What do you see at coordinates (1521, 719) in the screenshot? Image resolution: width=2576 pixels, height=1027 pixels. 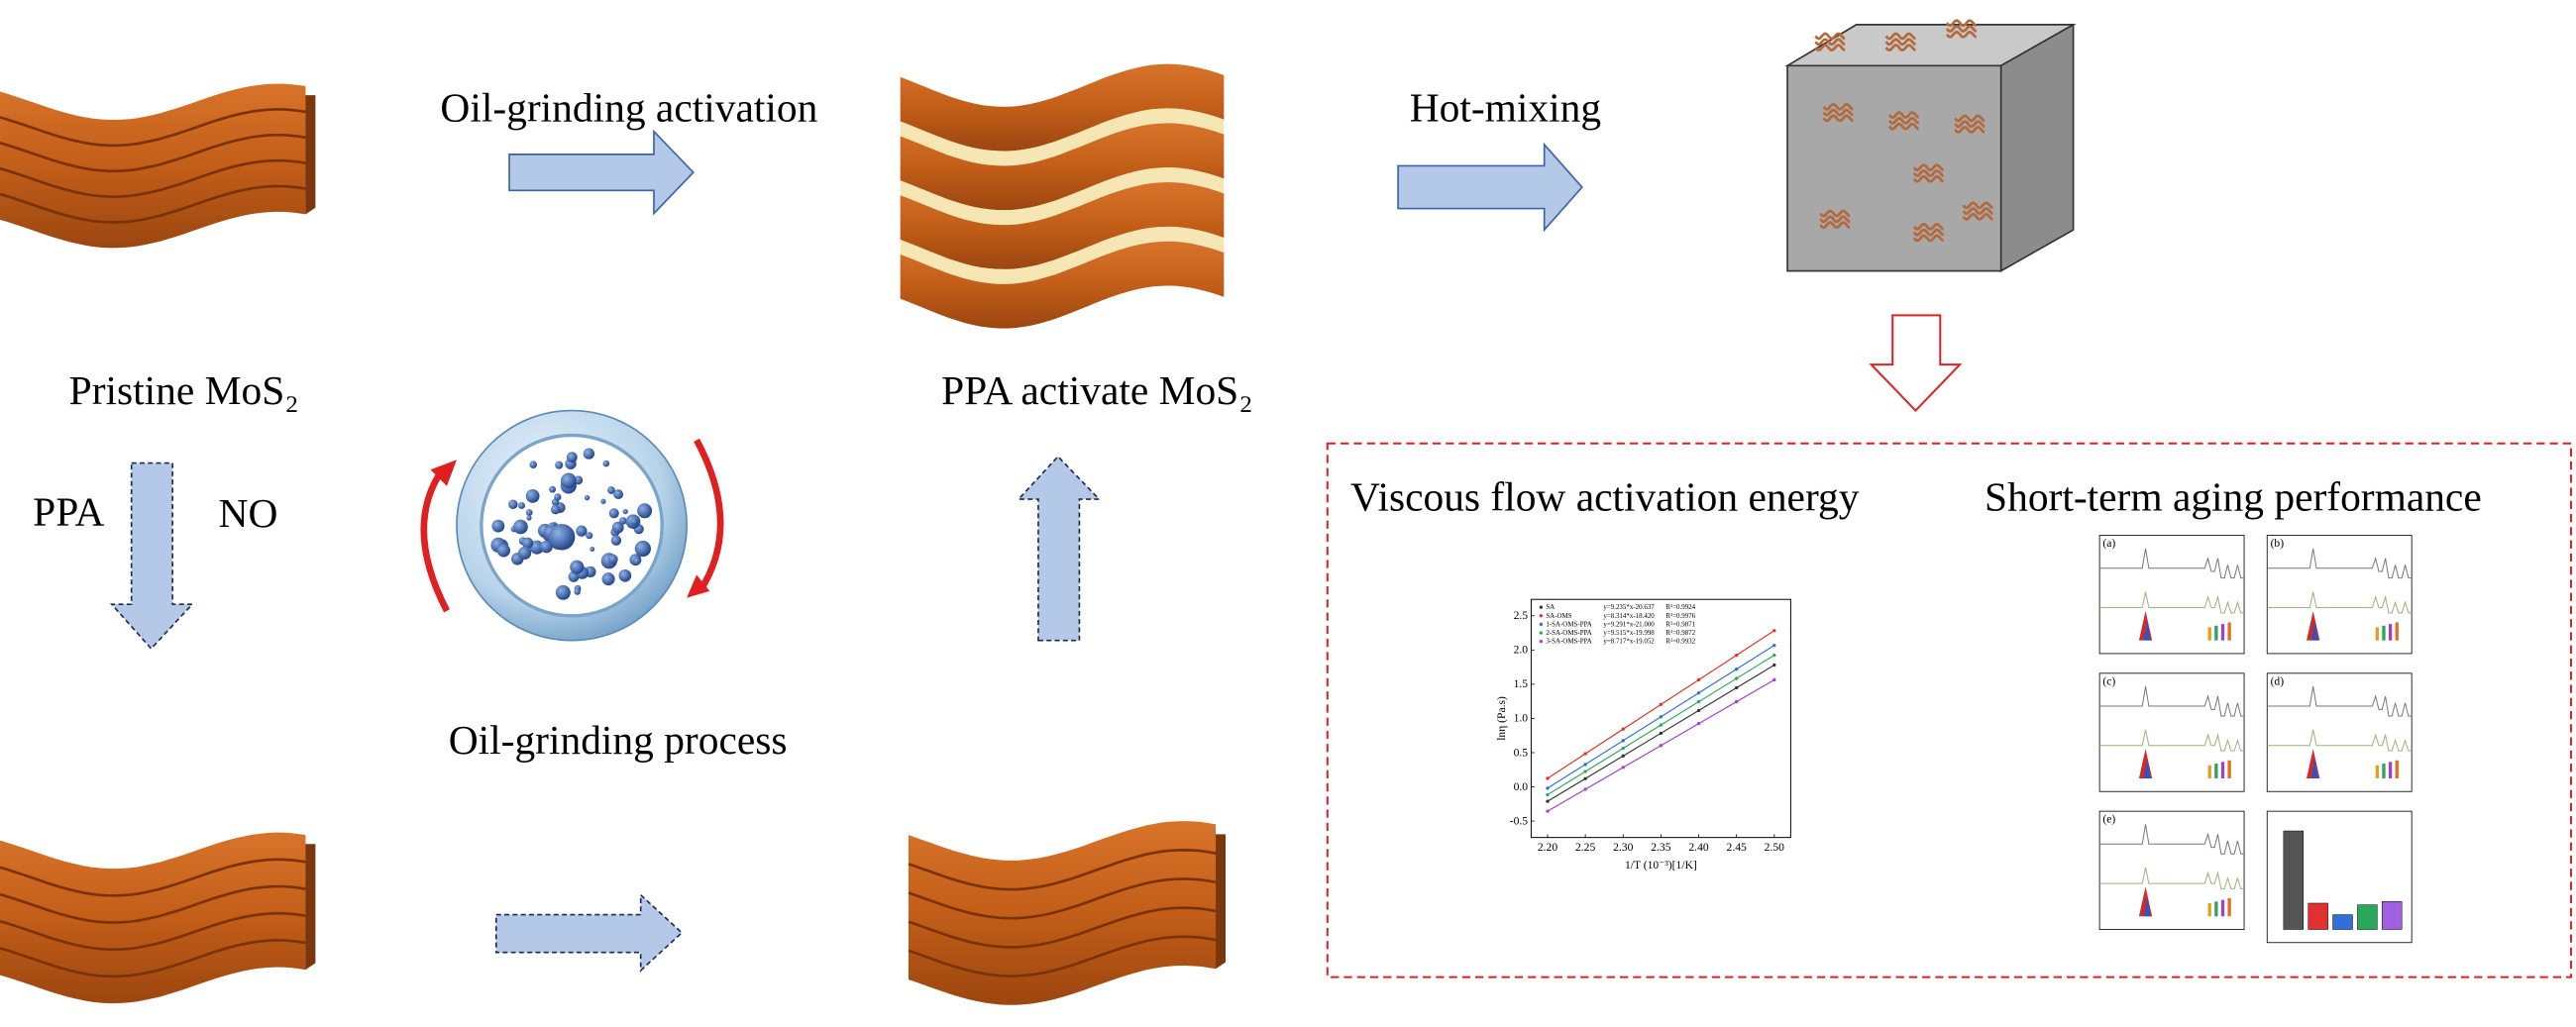 I see `inset-y-tick-label: 1.0` at bounding box center [1521, 719].